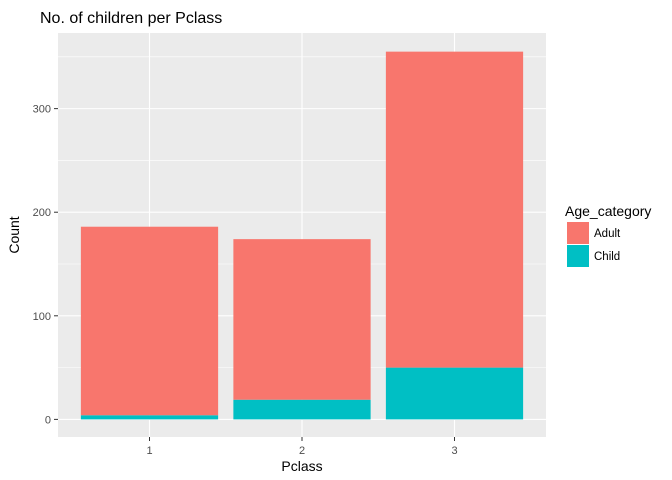 The image size is (672, 480). I want to click on y-tick-label: 0, so click(48, 420).